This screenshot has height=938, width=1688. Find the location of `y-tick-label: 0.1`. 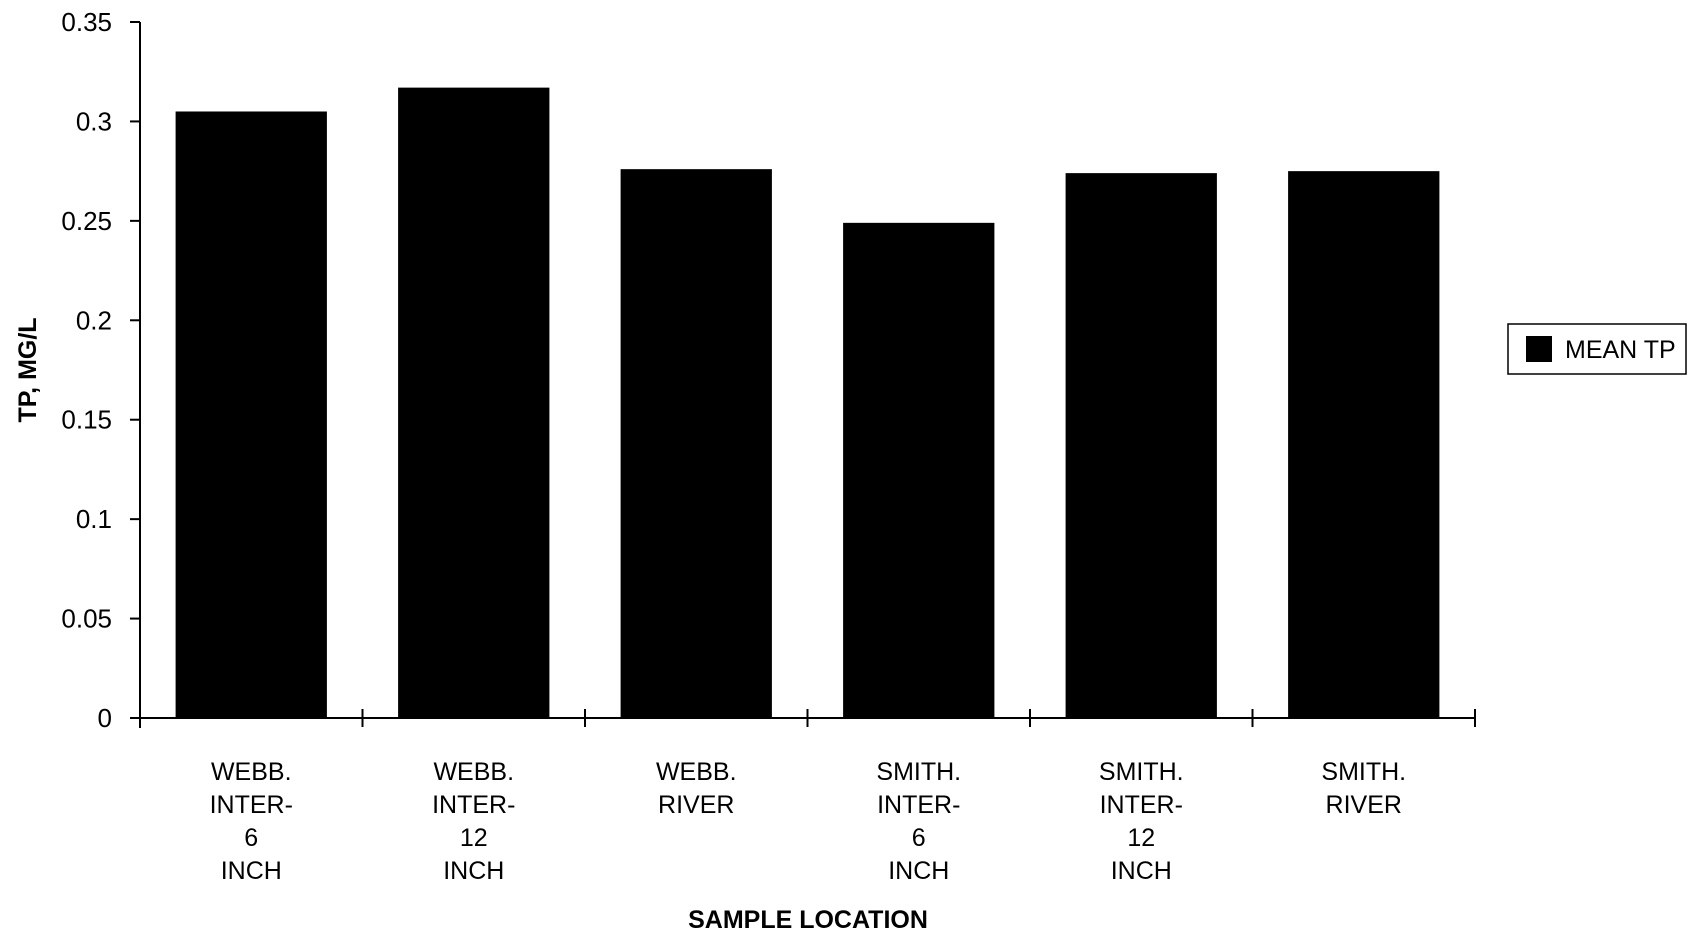

y-tick-label: 0.1 is located at coordinates (94, 519).